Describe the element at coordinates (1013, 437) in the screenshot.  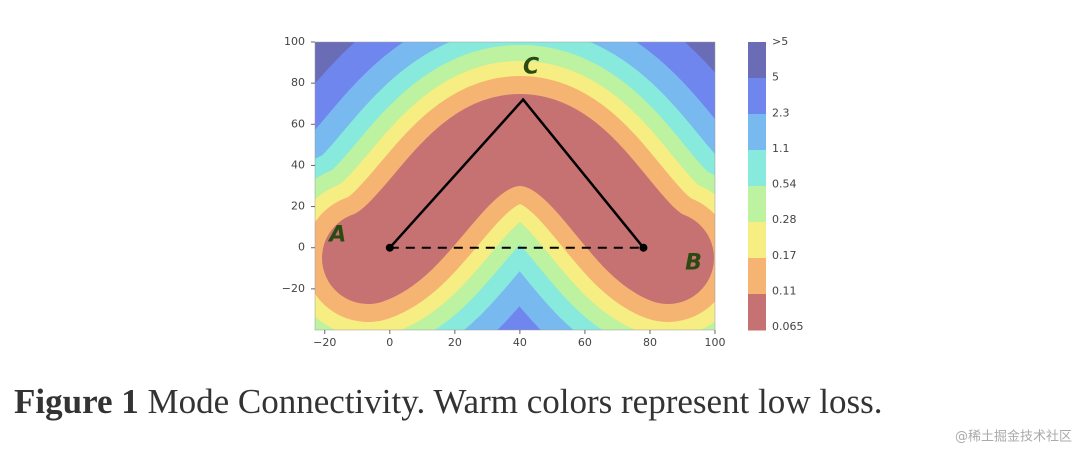
I see `watermark: @稀土掘金技术社区` at that location.